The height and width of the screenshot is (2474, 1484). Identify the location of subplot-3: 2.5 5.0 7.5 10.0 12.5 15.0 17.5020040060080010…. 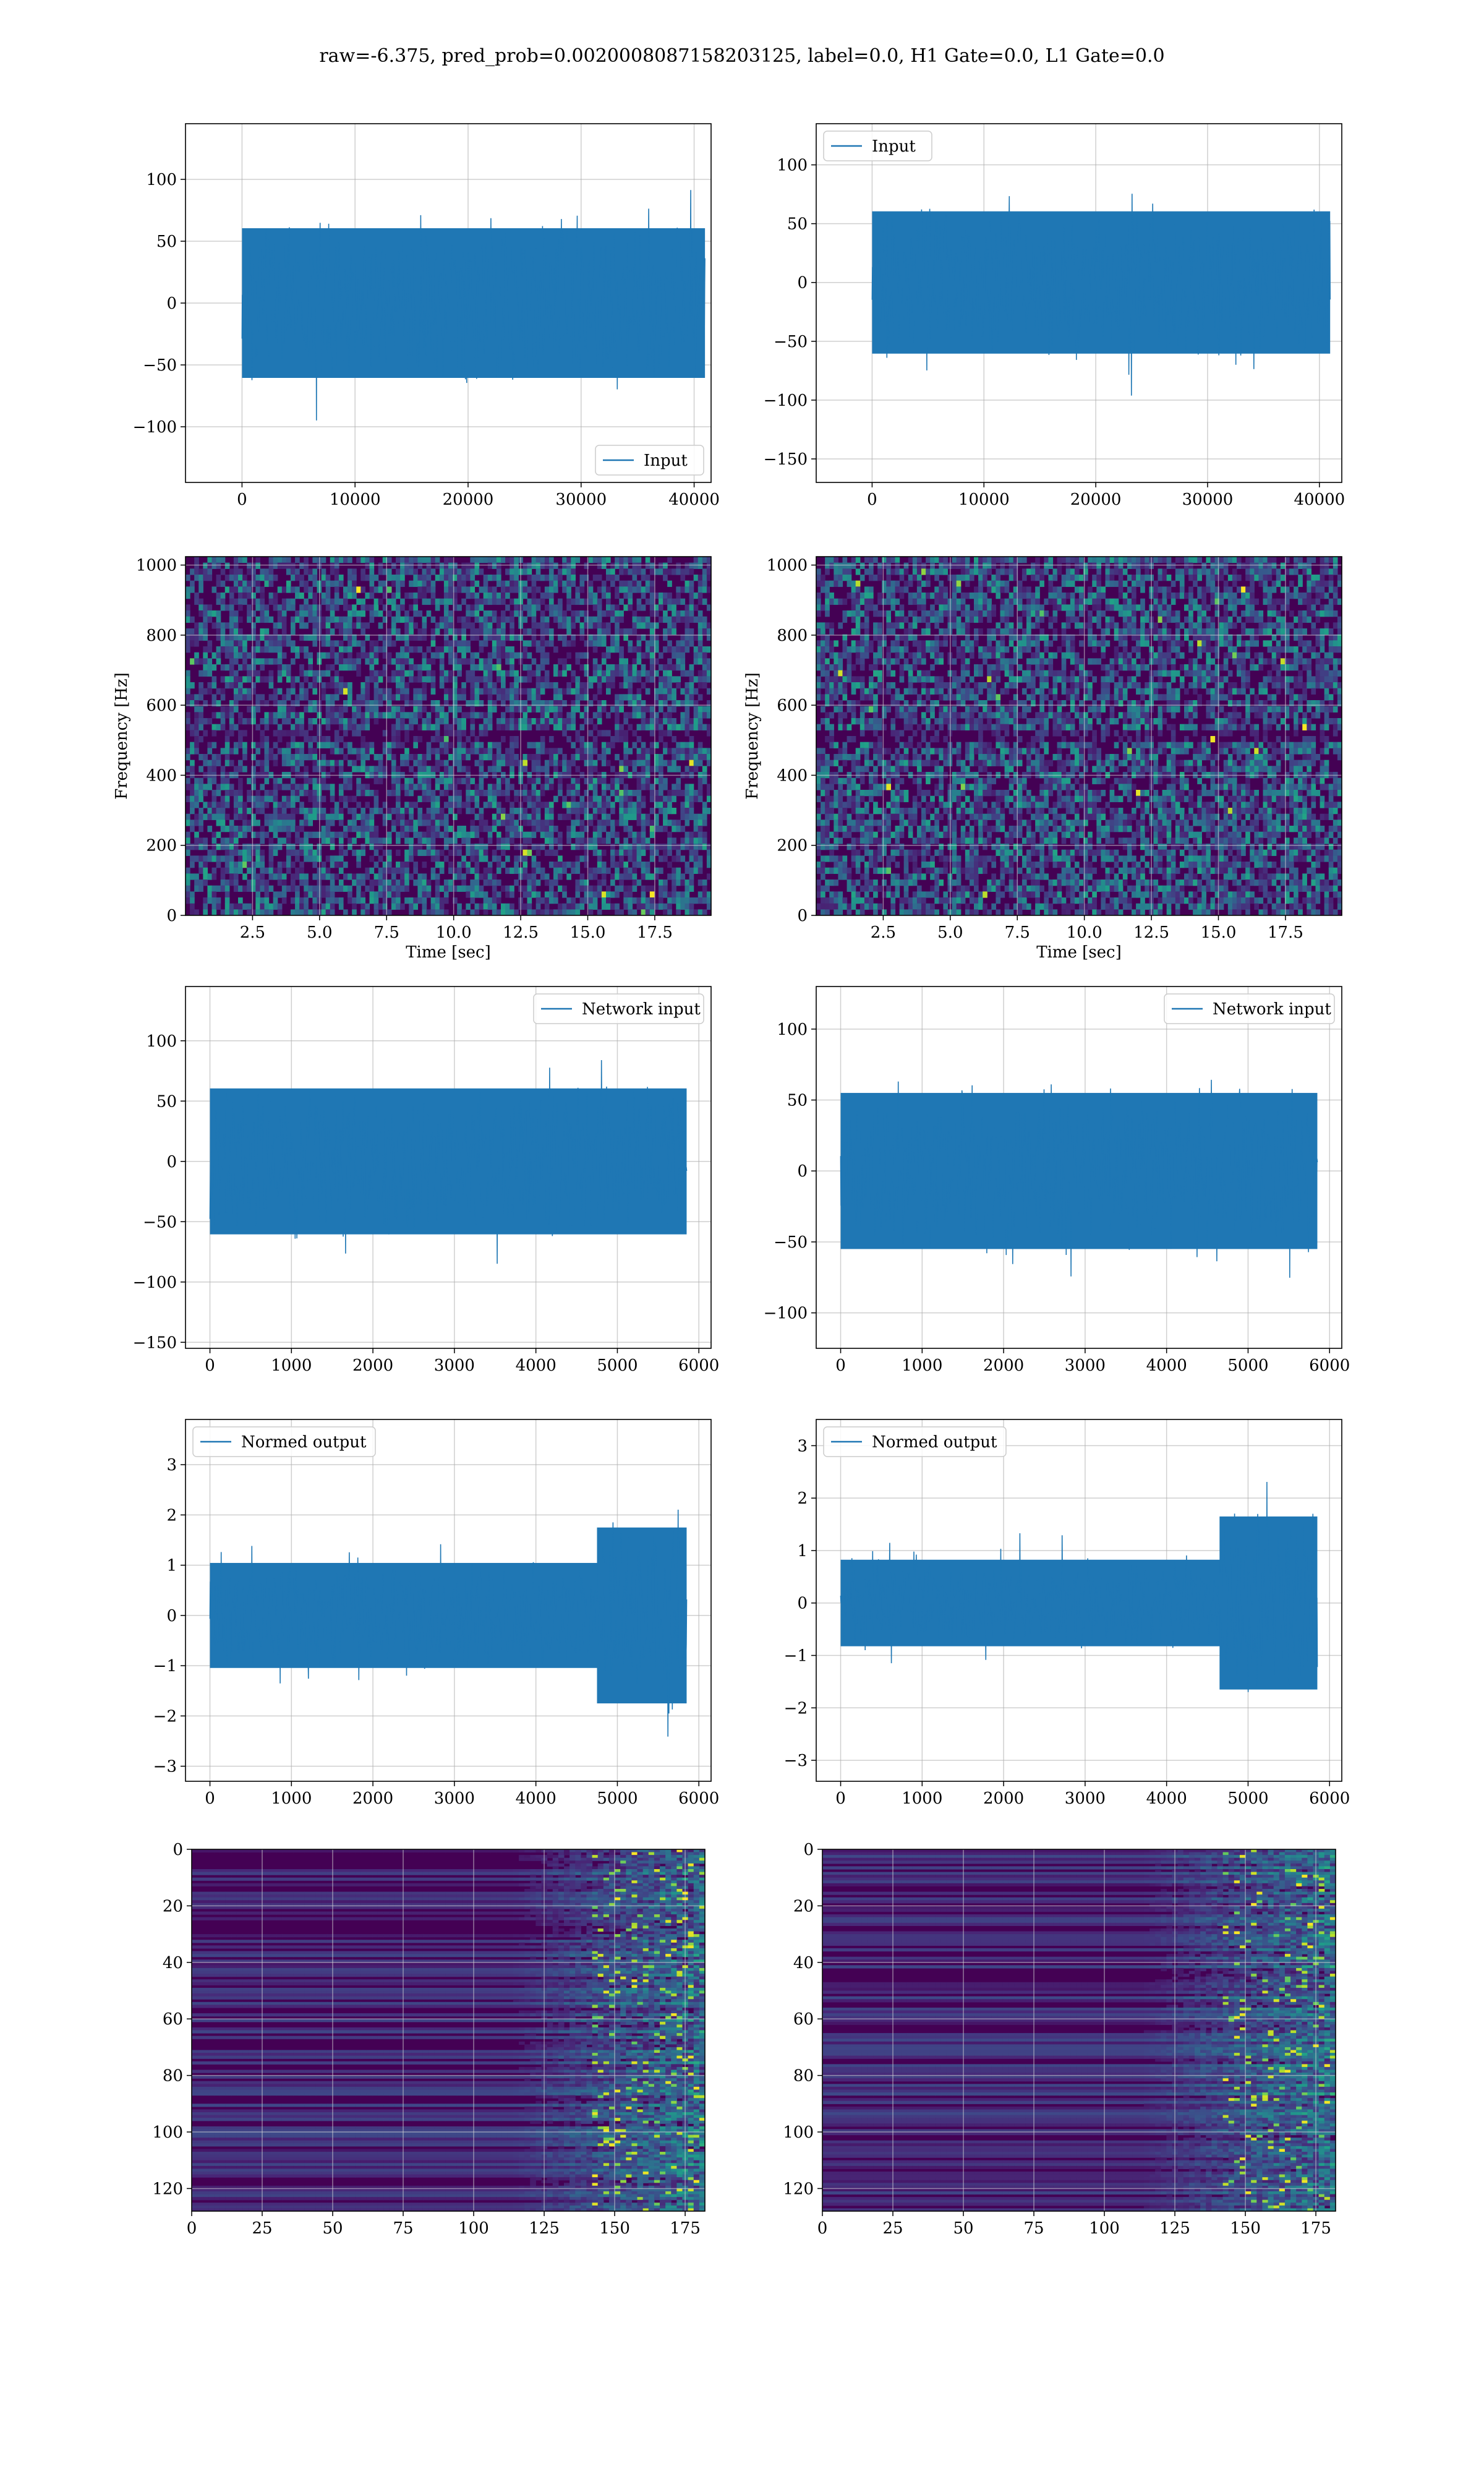
(412, 759).